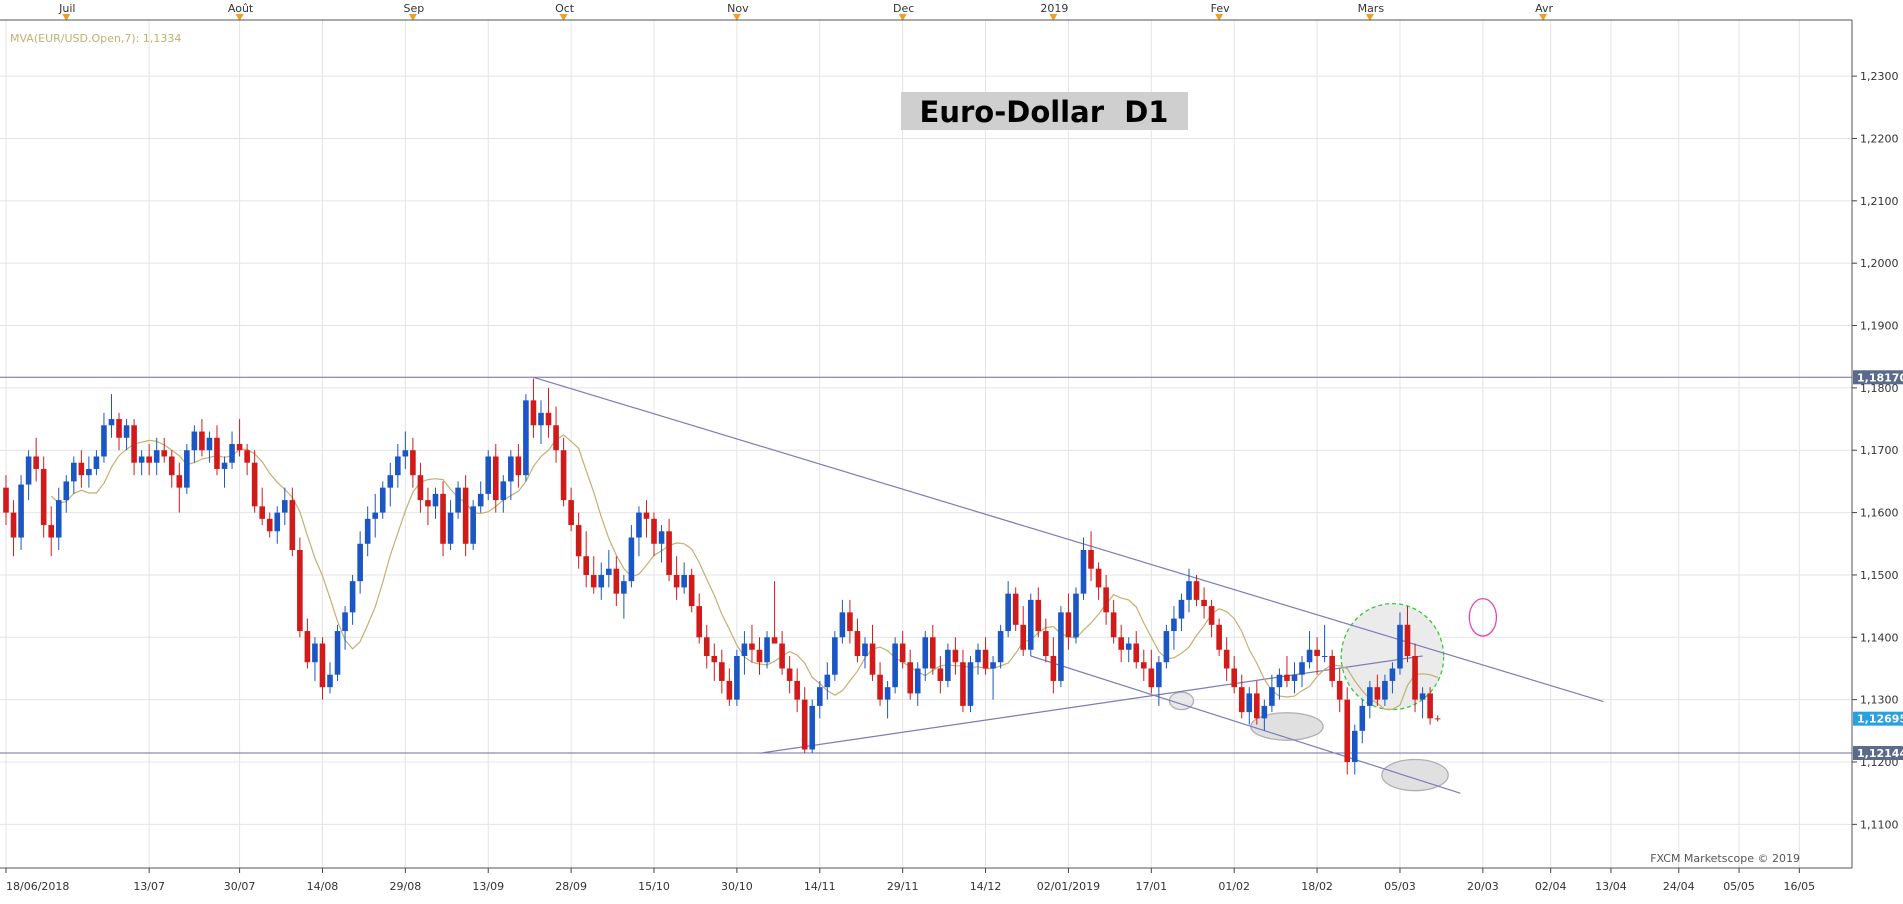  I want to click on x-tick-label: 29/08, so click(406, 886).